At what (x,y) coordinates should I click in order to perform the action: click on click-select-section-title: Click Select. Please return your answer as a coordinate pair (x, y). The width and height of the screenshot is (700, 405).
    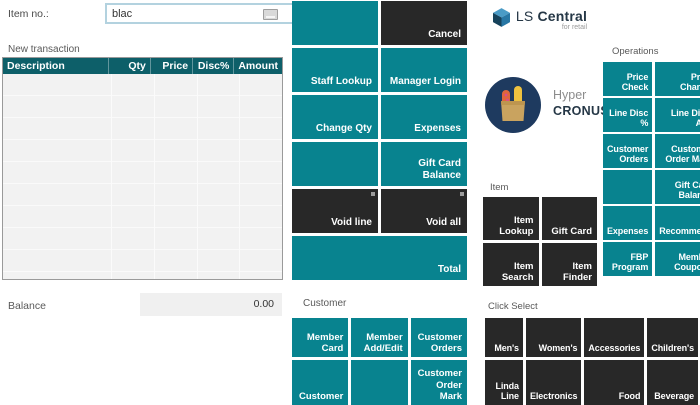
    Looking at the image, I should click on (513, 306).